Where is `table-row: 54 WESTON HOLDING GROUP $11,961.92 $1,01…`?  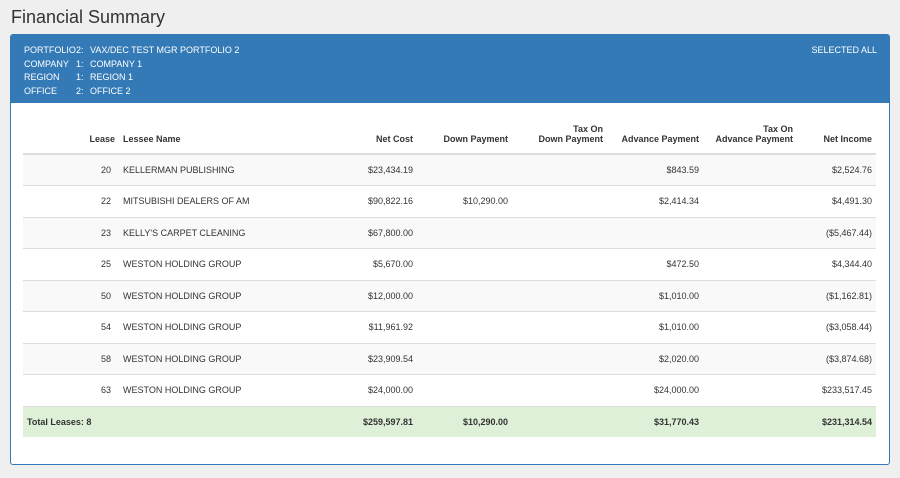 table-row: 54 WESTON HOLDING GROUP $11,961.92 $1,01… is located at coordinates (449, 327).